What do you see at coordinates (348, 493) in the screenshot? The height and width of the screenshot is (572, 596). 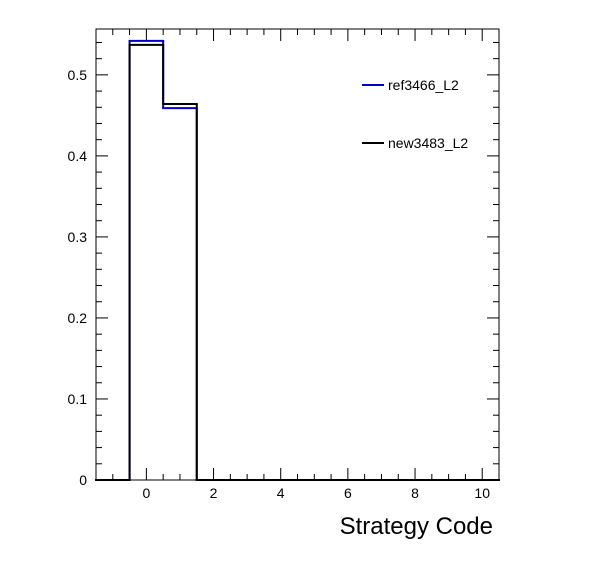 I see `x-tick-label: 6` at bounding box center [348, 493].